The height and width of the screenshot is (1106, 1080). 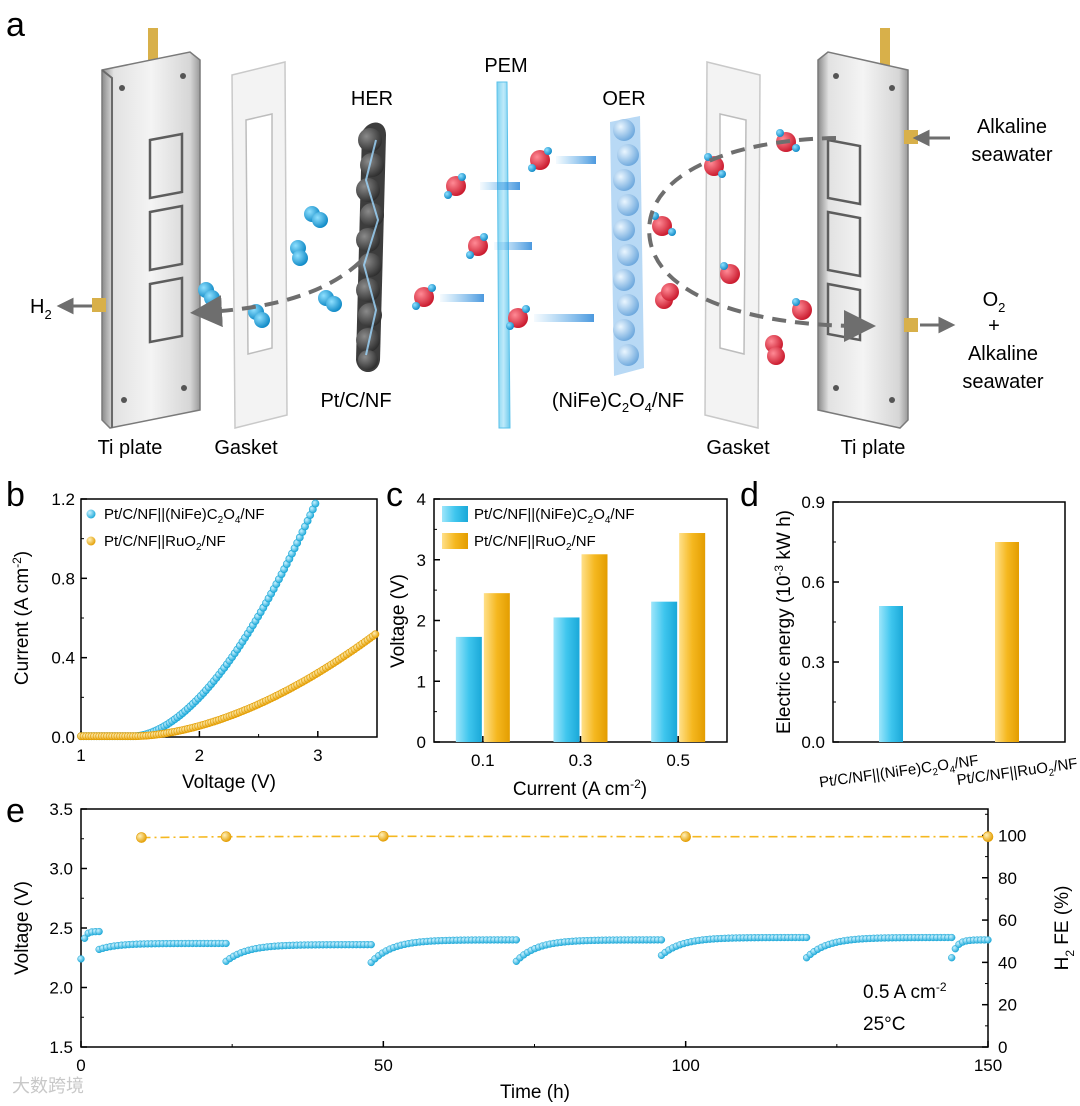 I want to click on alkaline-seawater-in-line2: seawater, so click(x=1011, y=155).